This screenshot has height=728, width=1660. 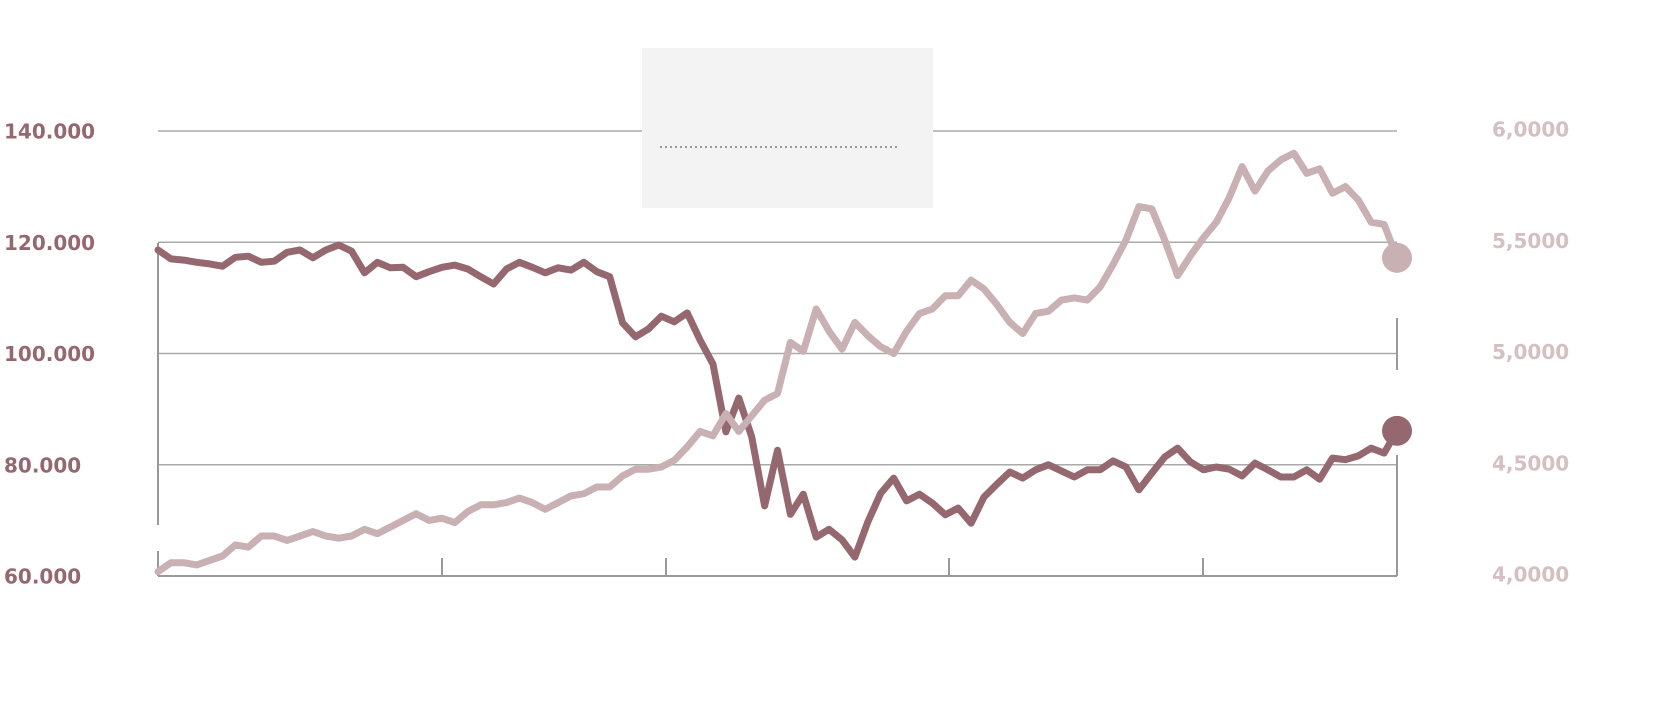 I want to click on tooltip, so click(x=787, y=128).